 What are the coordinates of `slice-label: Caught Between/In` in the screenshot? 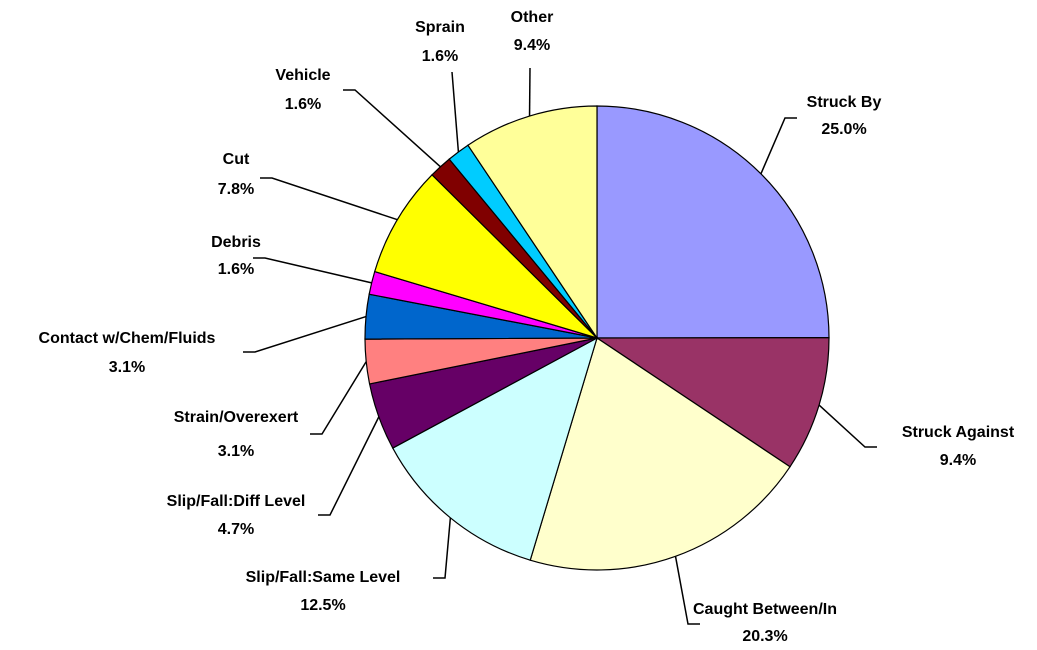 It's located at (765, 609).